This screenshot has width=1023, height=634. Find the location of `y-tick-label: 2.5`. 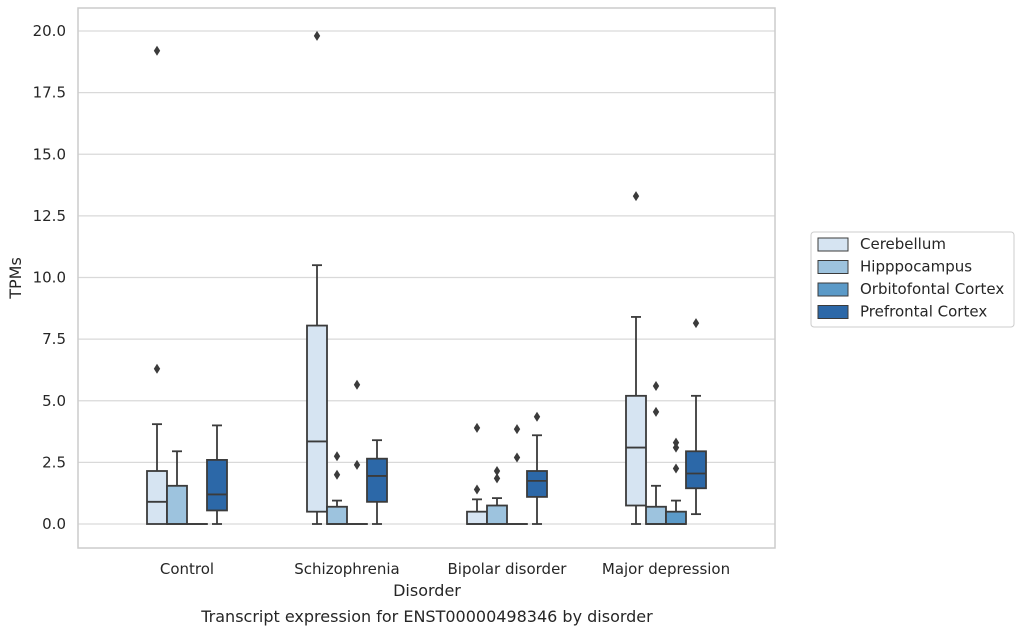

y-tick-label: 2.5 is located at coordinates (54, 462).